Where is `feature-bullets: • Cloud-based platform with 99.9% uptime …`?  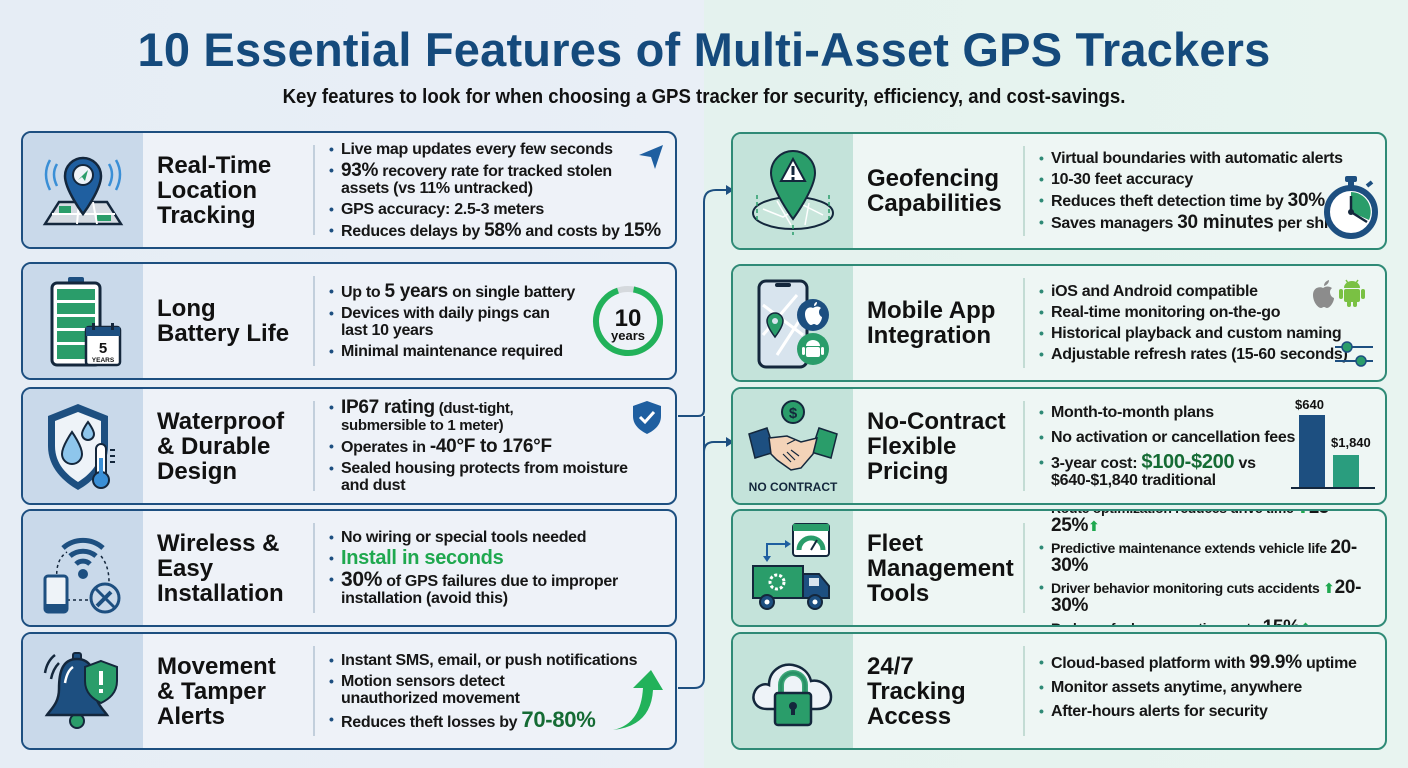
feature-bullets: • Cloud-based platform with 99.9% uptime … is located at coordinates (1205, 691).